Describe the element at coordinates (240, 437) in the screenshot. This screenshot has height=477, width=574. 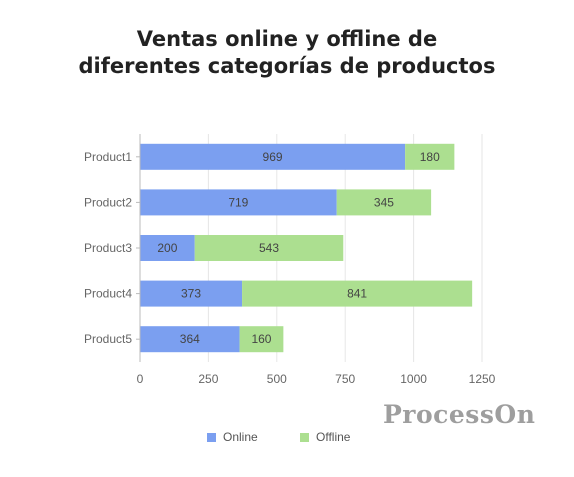
I see `legend-label-online: Online` at that location.